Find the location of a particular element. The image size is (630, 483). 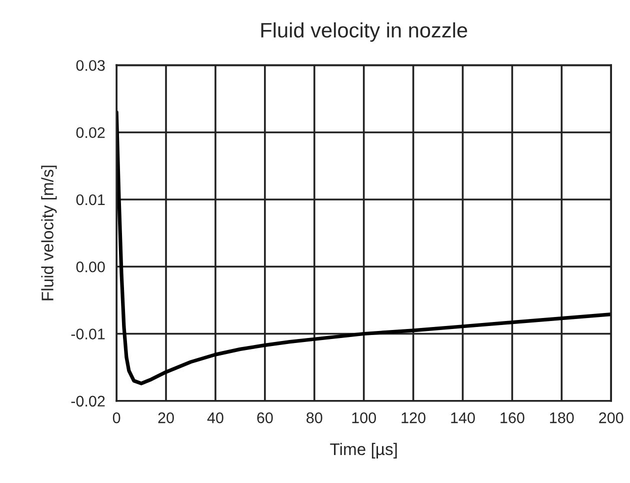

x-tick-label: 80 is located at coordinates (314, 418).